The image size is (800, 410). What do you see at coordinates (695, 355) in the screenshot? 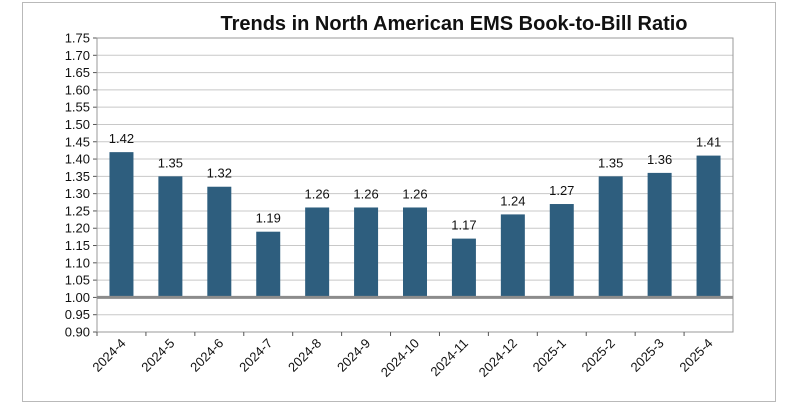
I see `x-tick-label: 2025-4` at bounding box center [695, 355].